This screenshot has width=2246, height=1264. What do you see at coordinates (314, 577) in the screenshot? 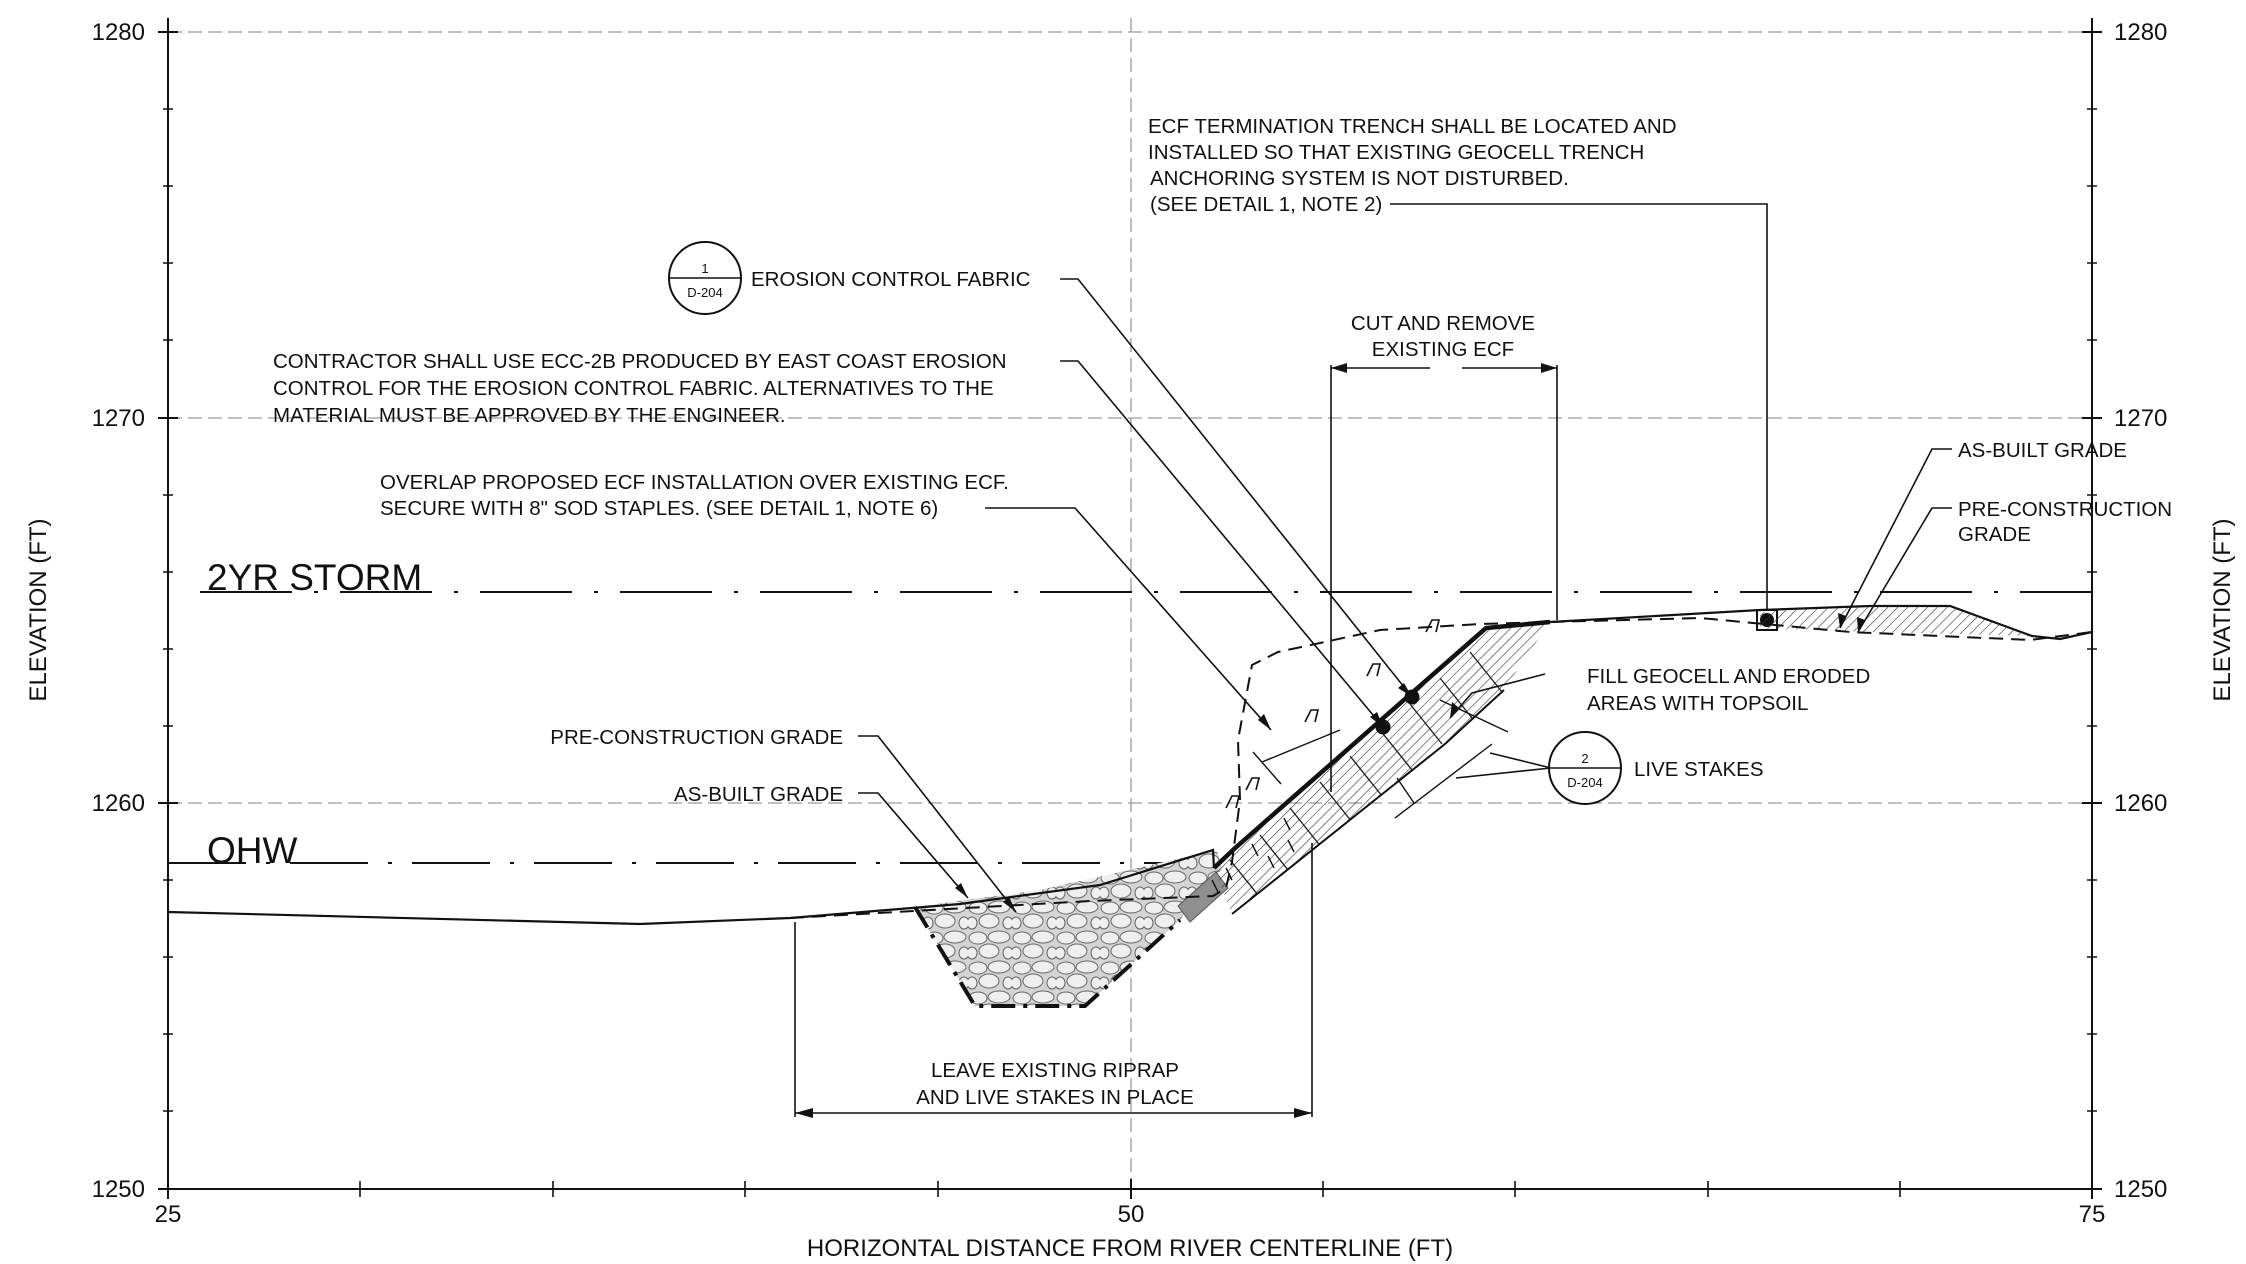
I see `storm-label: 2YR STORM` at bounding box center [314, 577].